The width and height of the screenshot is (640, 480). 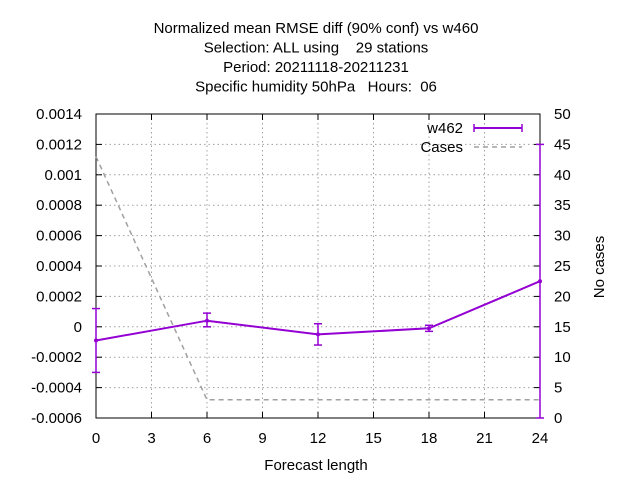 I want to click on y2-tick-label: 25, so click(x=562, y=266).